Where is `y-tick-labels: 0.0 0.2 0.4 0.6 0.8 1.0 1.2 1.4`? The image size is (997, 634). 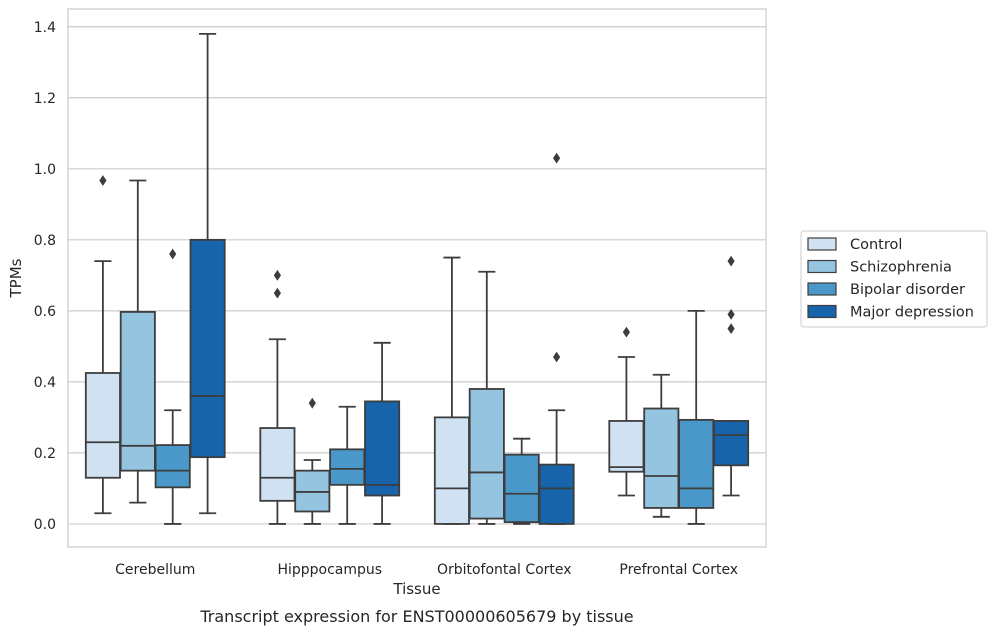
y-tick-labels: 0.0 0.2 0.4 0.6 0.8 1.0 1.2 1.4 is located at coordinates (45, 276).